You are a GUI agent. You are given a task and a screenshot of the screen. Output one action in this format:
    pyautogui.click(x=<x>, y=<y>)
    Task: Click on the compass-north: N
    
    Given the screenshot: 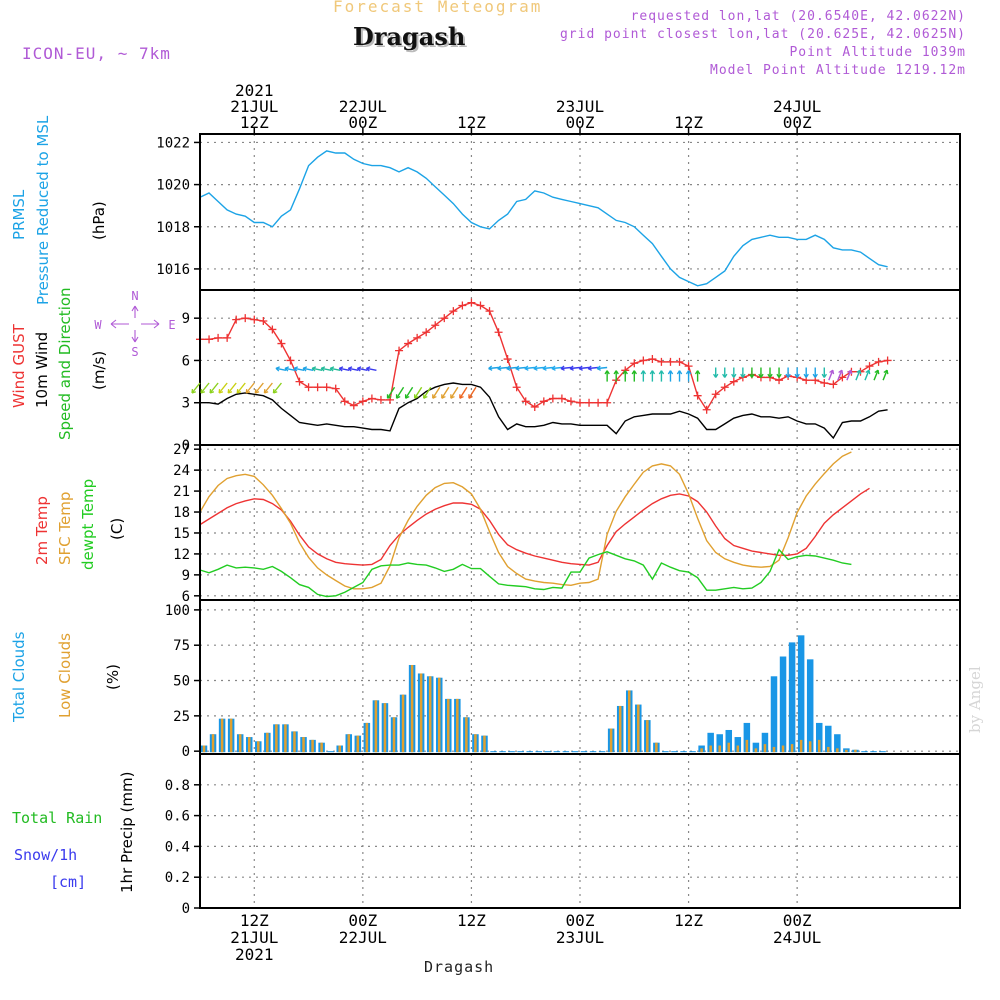 What is the action you would take?
    pyautogui.click(x=134, y=296)
    